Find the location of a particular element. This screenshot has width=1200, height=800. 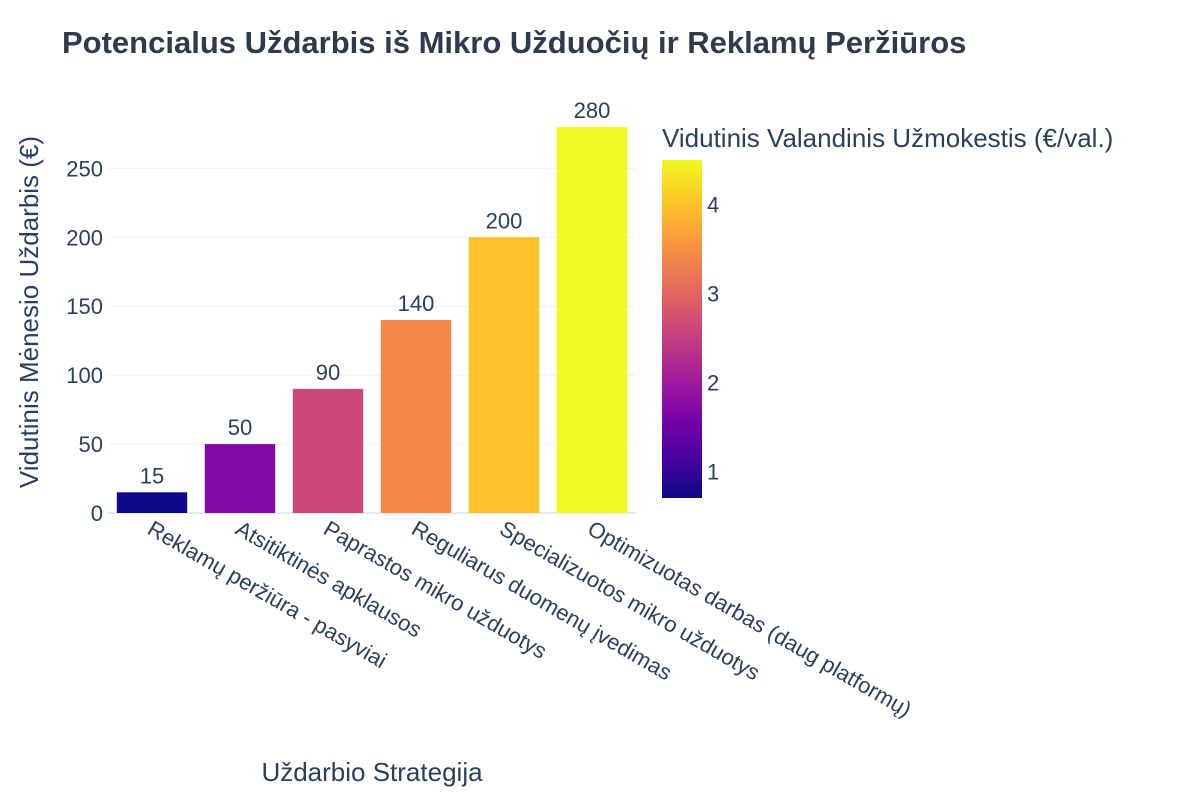

colorbar-title: Vidutinis Valandinis Užmokestis (€/val.) is located at coordinates (887, 138).